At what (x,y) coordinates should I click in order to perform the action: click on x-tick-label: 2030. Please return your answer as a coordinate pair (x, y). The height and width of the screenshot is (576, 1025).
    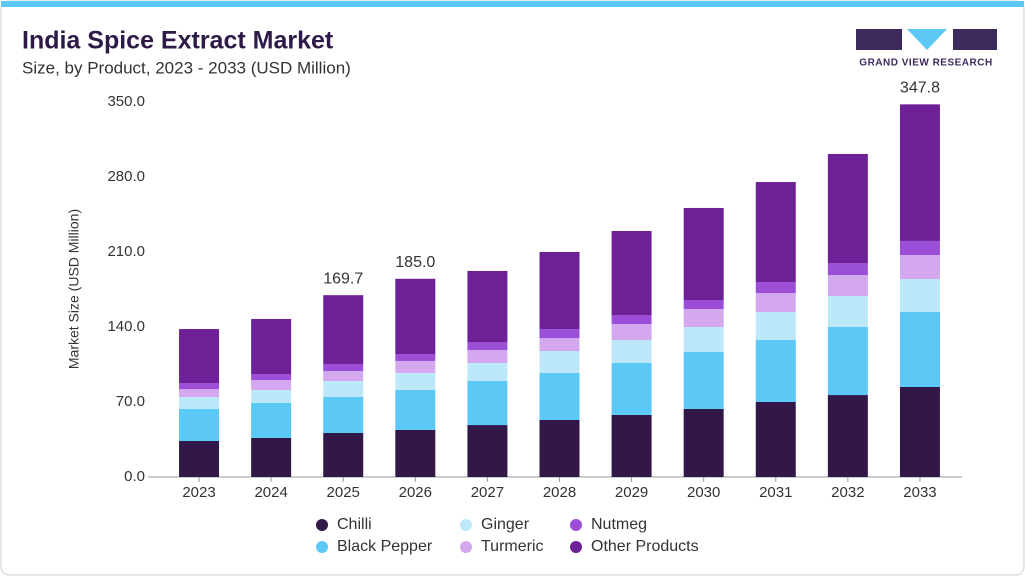
    Looking at the image, I should click on (703, 492).